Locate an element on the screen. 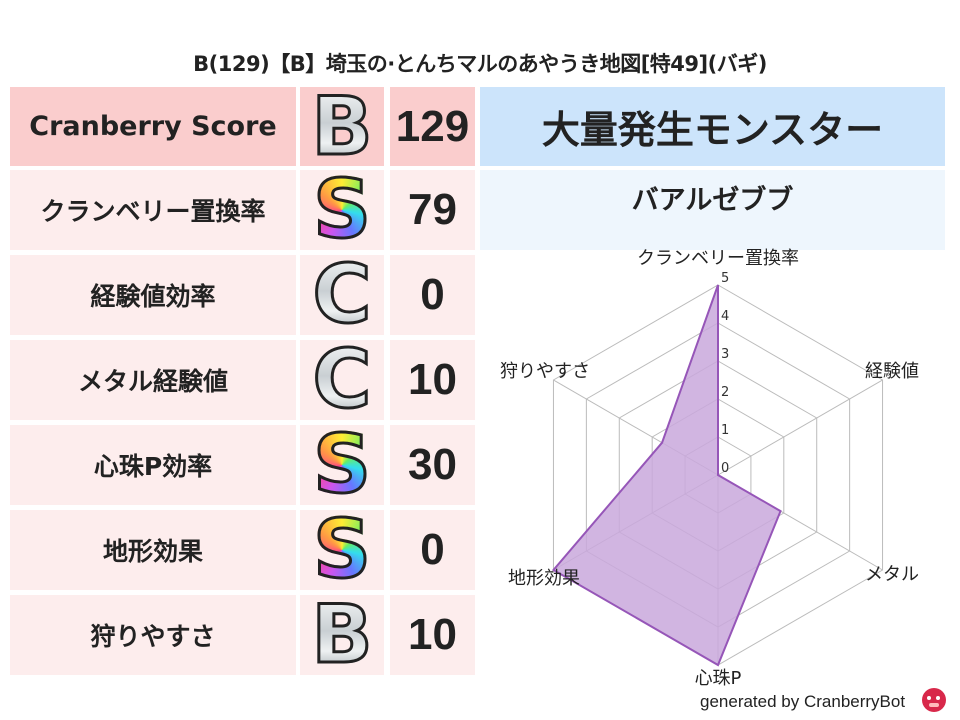 This screenshot has width=960, height=720. axis-label: クランベリー置換率 is located at coordinates (718, 258).